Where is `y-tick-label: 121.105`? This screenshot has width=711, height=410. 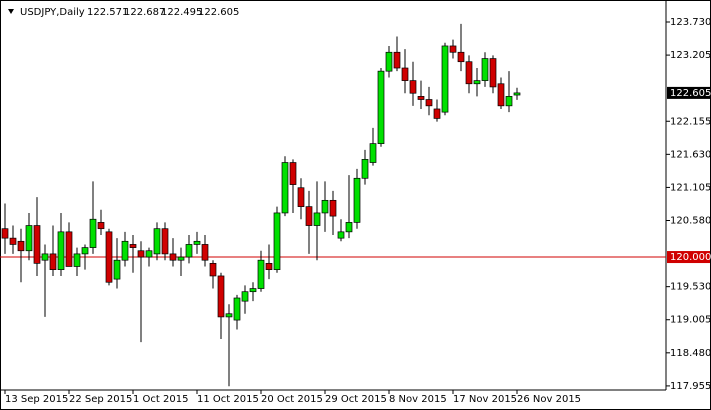 y-tick-label: 121.105 is located at coordinates (690, 187).